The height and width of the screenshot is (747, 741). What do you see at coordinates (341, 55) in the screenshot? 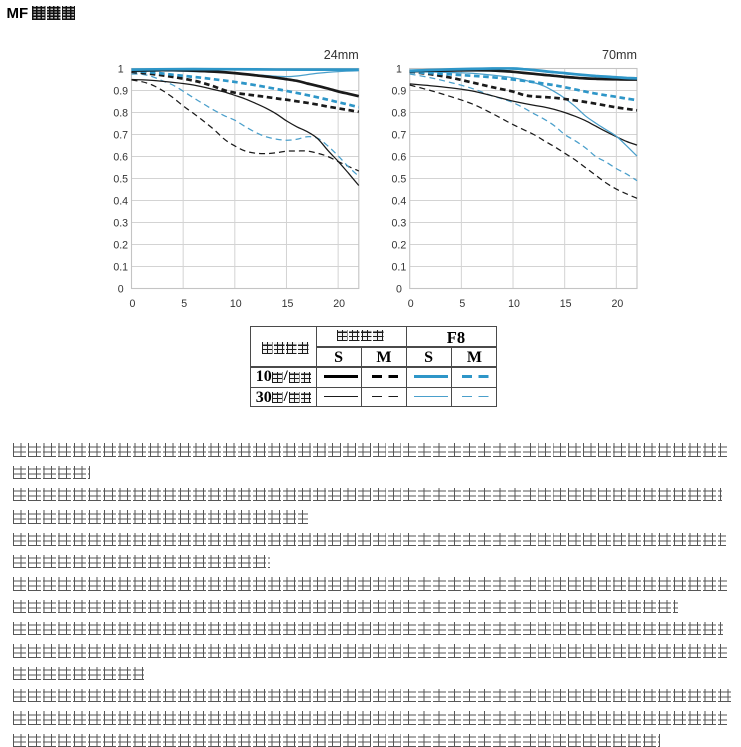
I see `svg-text: 24mm` at bounding box center [341, 55].